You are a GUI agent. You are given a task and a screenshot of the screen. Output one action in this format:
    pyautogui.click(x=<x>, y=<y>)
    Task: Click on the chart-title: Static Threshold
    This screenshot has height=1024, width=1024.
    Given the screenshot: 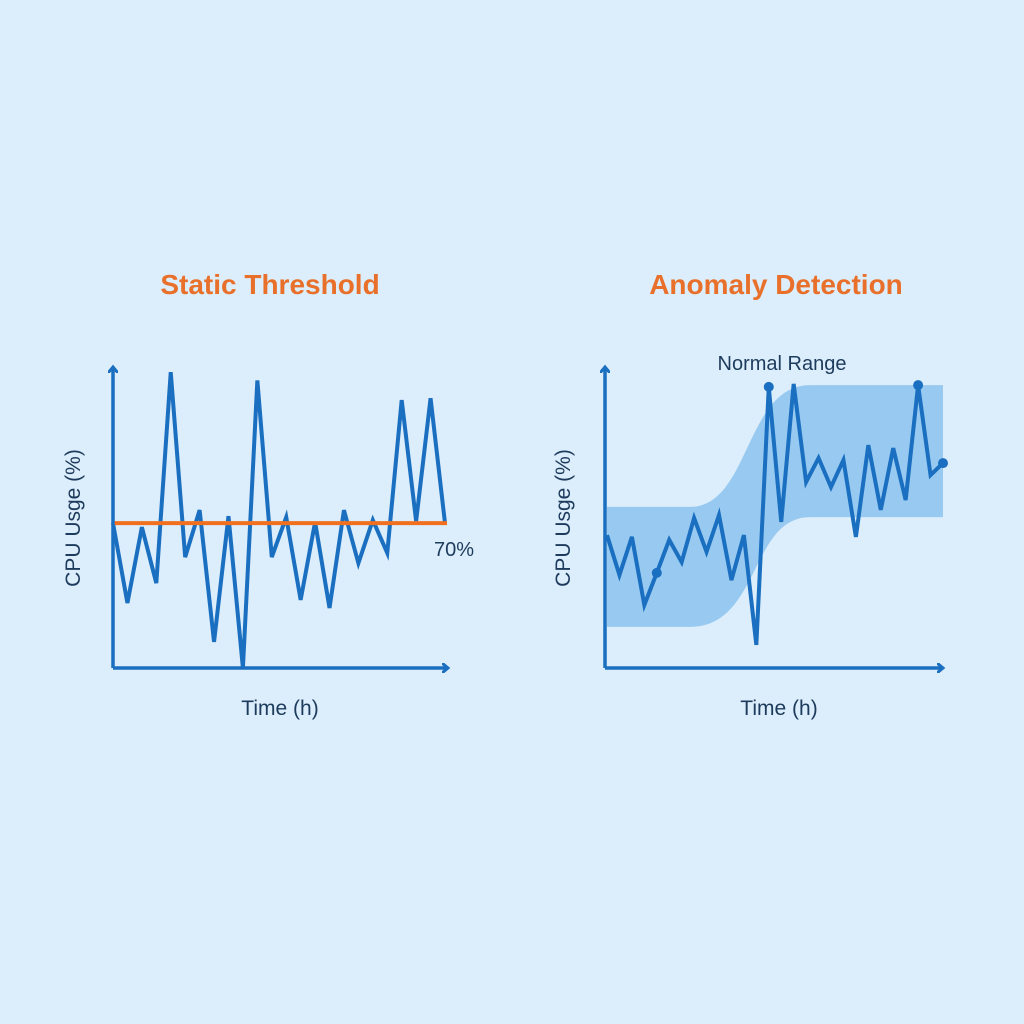 What is the action you would take?
    pyautogui.click(x=269, y=284)
    